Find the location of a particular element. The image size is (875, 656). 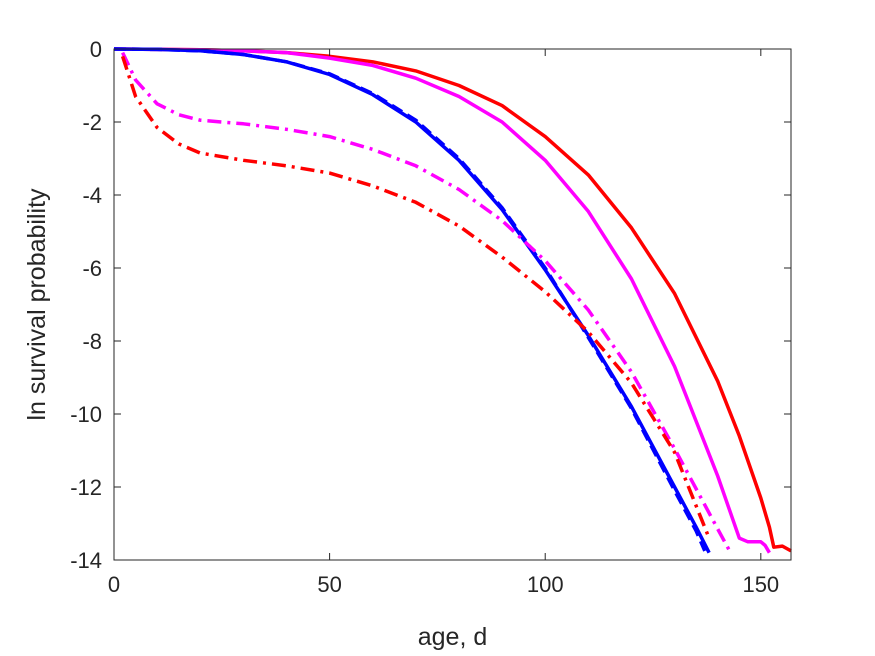

y-tick-label: -4 is located at coordinates (92, 195).